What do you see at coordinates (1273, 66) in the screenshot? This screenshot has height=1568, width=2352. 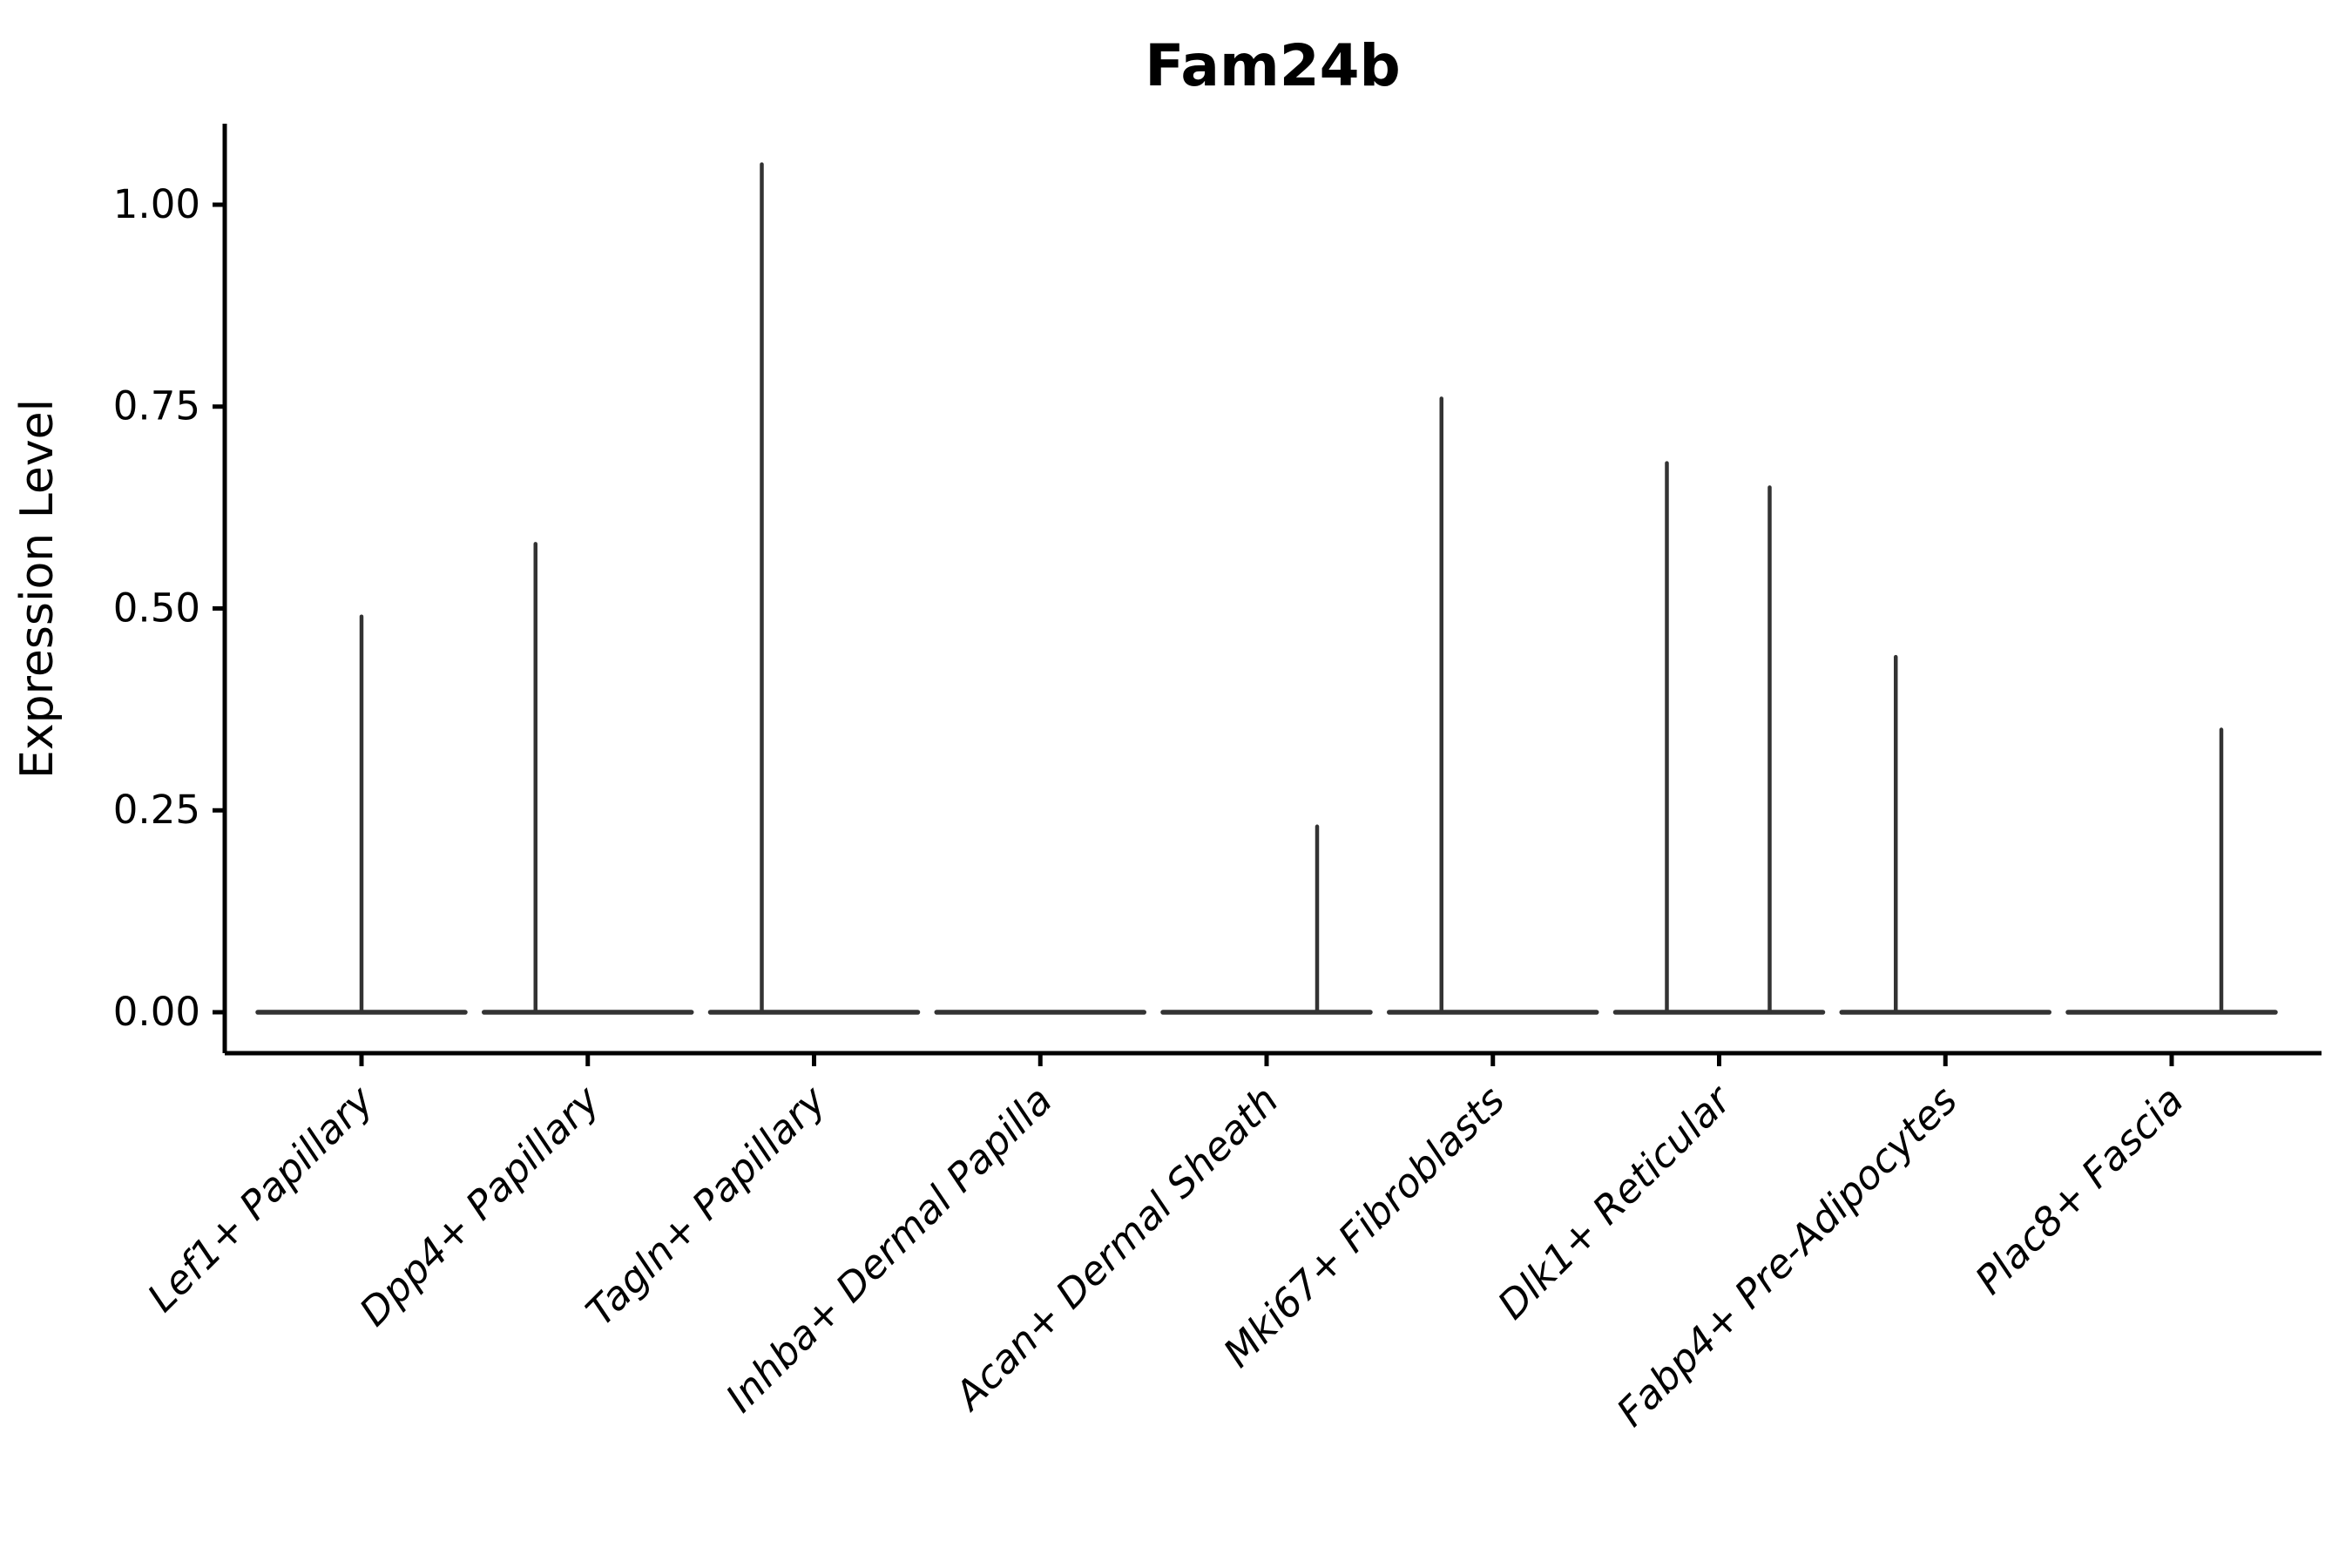 I see `plot-title: Fam24b` at bounding box center [1273, 66].